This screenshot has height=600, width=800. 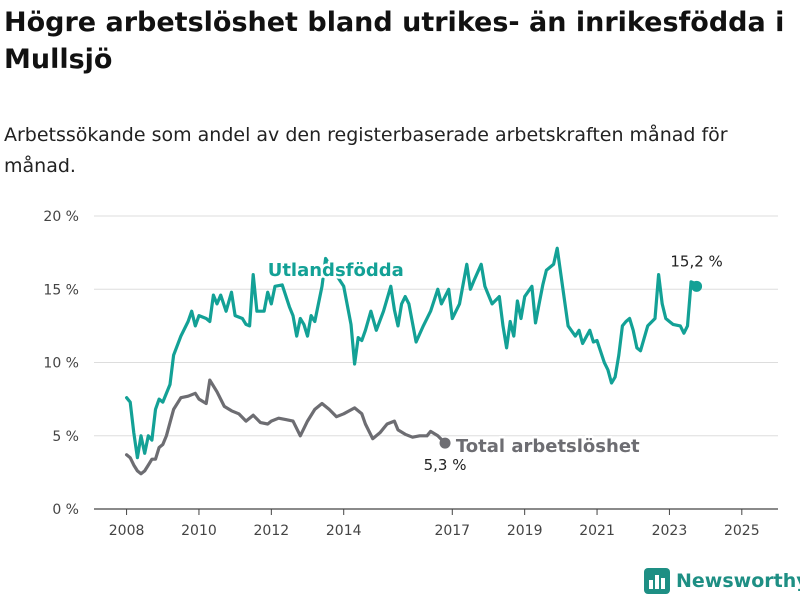 What do you see at coordinates (548, 446) in the screenshot?
I see `series-name-label-2: Total arbetslöshet` at bounding box center [548, 446].